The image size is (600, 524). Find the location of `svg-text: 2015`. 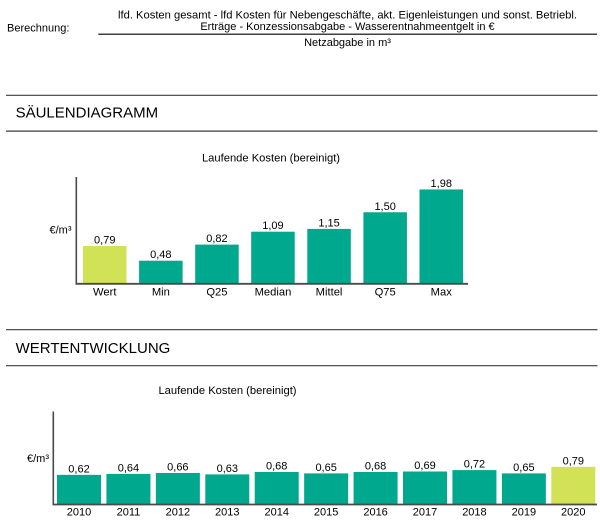

svg-text: 2015 is located at coordinates (326, 512).